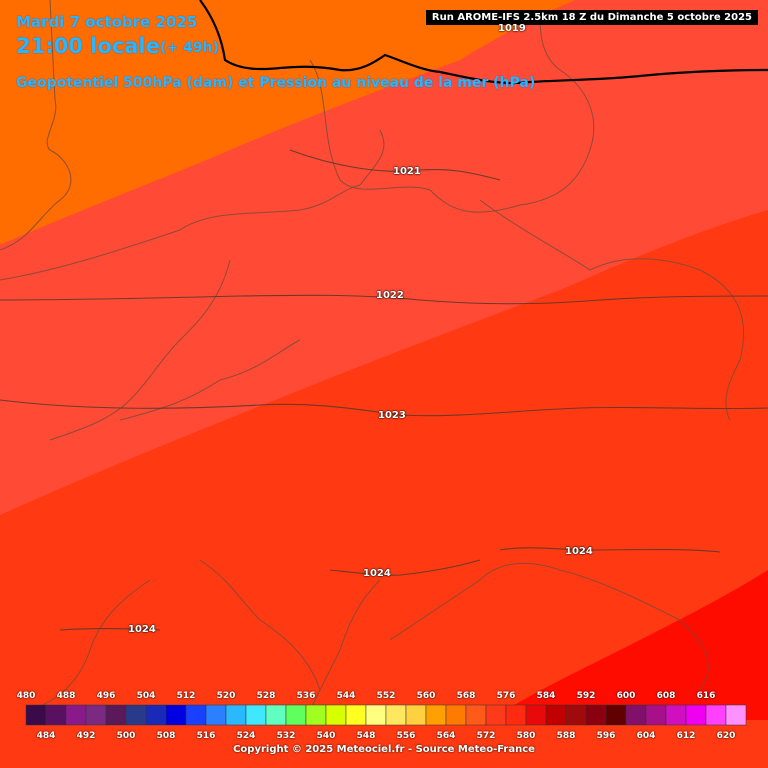 This screenshot has height=768, width=768. What do you see at coordinates (110, 629) in the screenshot?
I see `isobar-1024c` at bounding box center [110, 629].